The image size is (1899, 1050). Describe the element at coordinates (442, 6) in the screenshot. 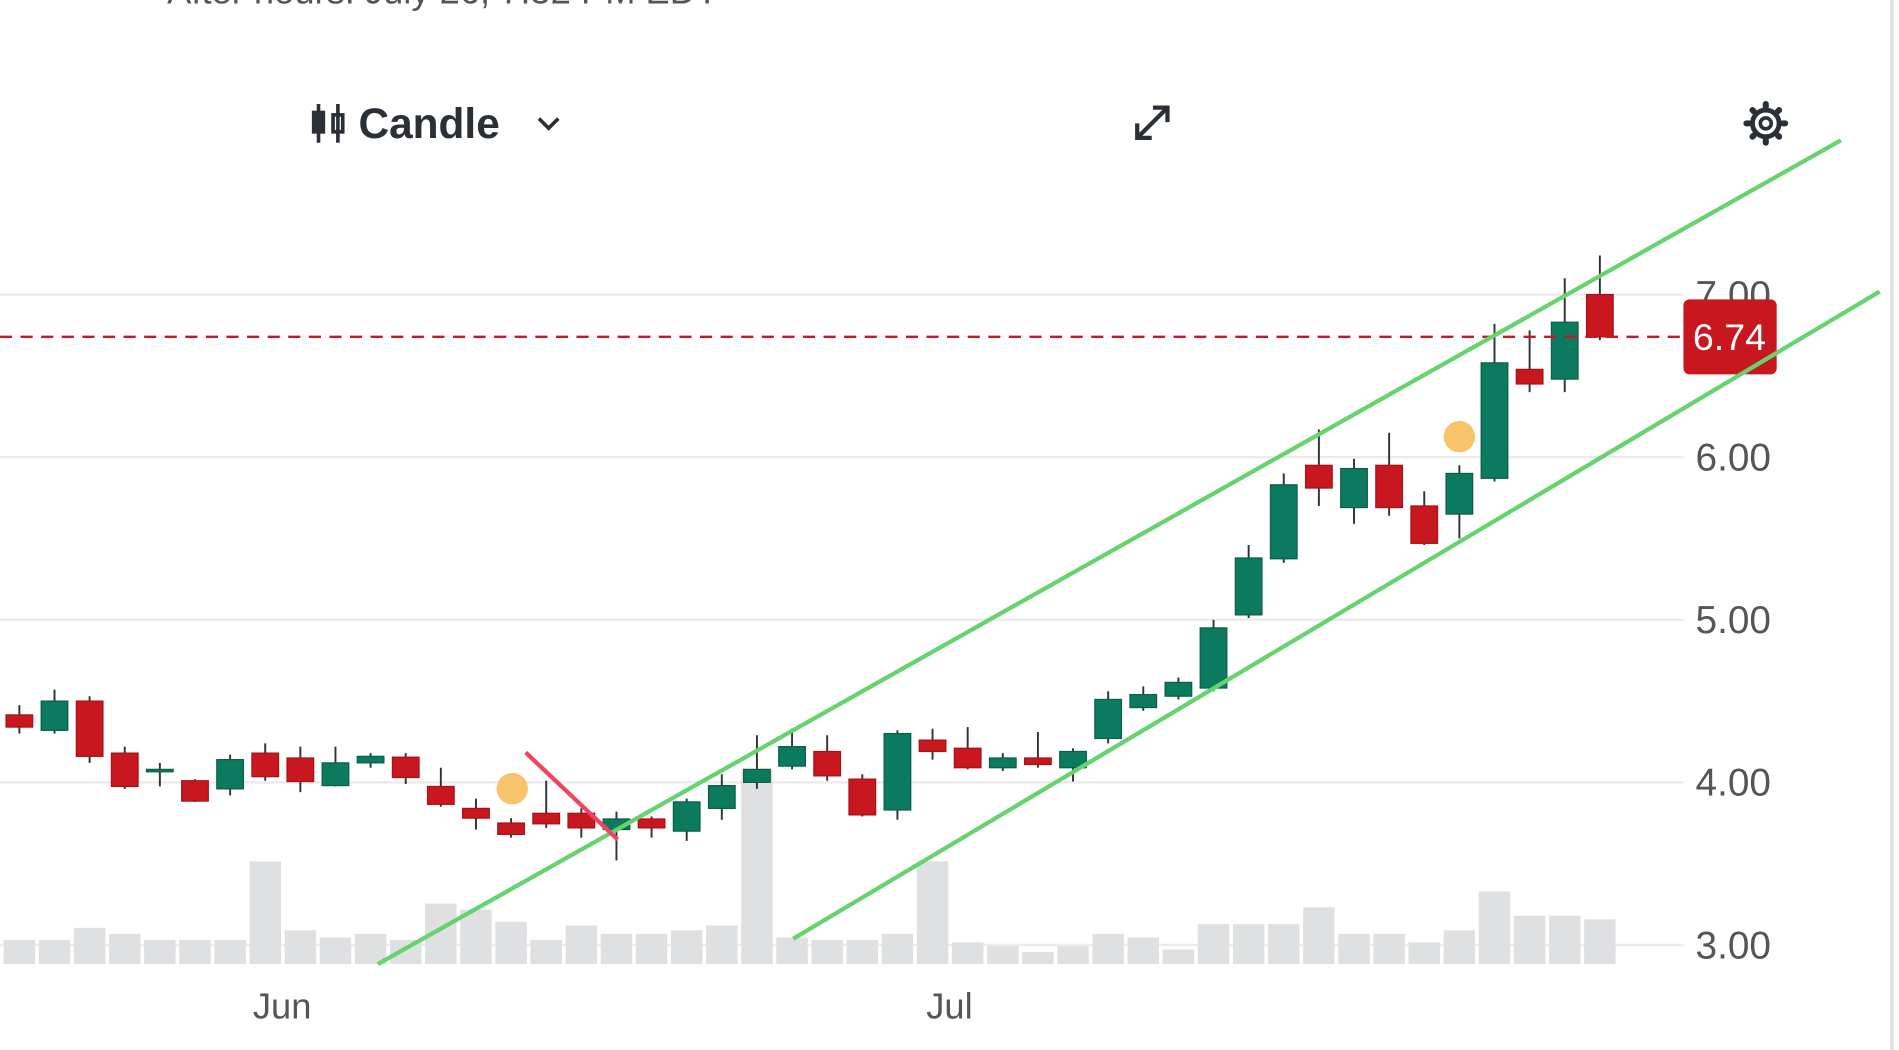

I see `after-hours-status: After hours: July 26, 7:52 PM EDT` at that location.